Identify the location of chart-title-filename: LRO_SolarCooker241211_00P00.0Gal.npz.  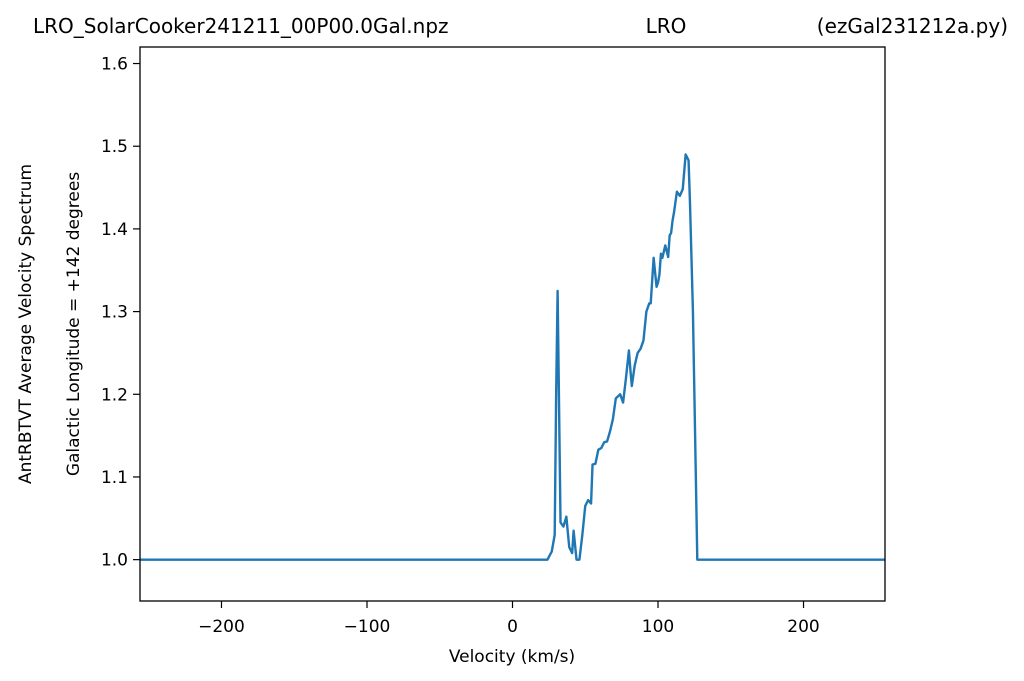
(241, 26).